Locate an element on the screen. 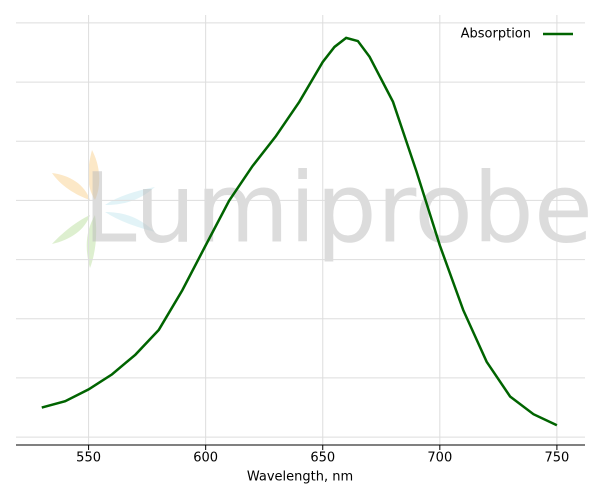  x-axis-label: Wavelength, nm is located at coordinates (300, 477).